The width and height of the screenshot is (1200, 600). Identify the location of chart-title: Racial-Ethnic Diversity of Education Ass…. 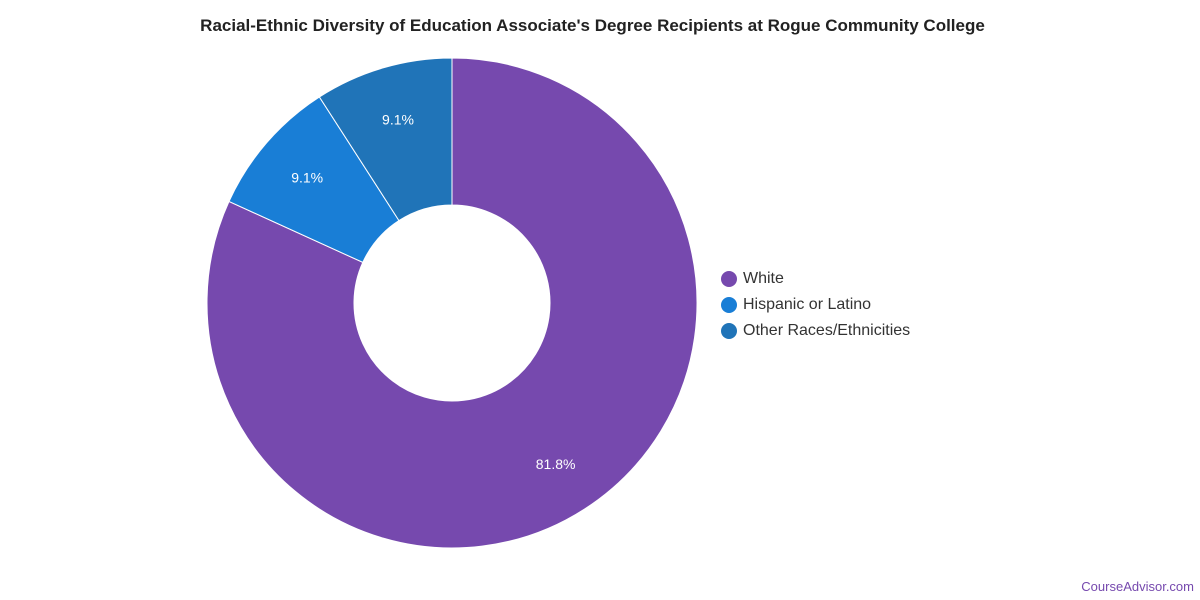
(592, 25).